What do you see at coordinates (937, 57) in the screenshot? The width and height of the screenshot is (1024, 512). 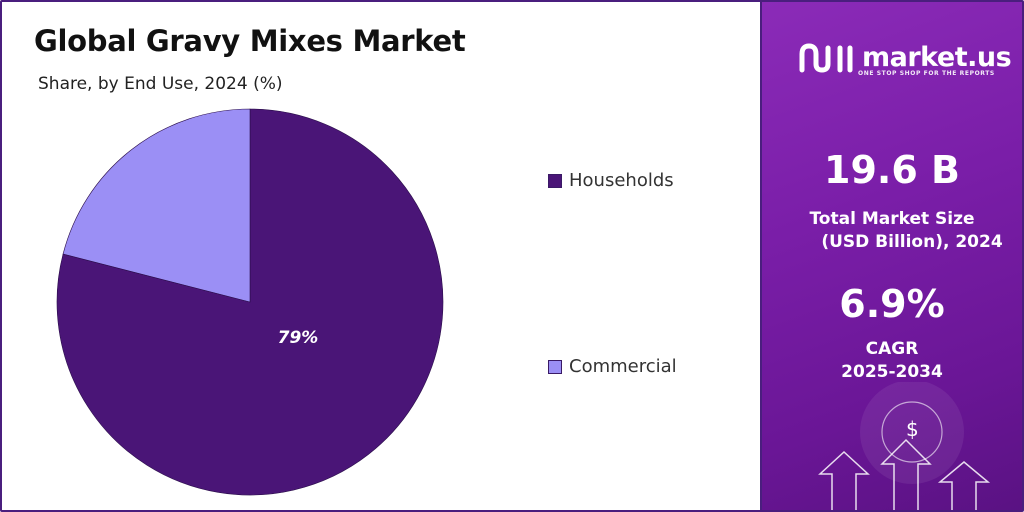 I see `brand-name: market.us` at bounding box center [937, 57].